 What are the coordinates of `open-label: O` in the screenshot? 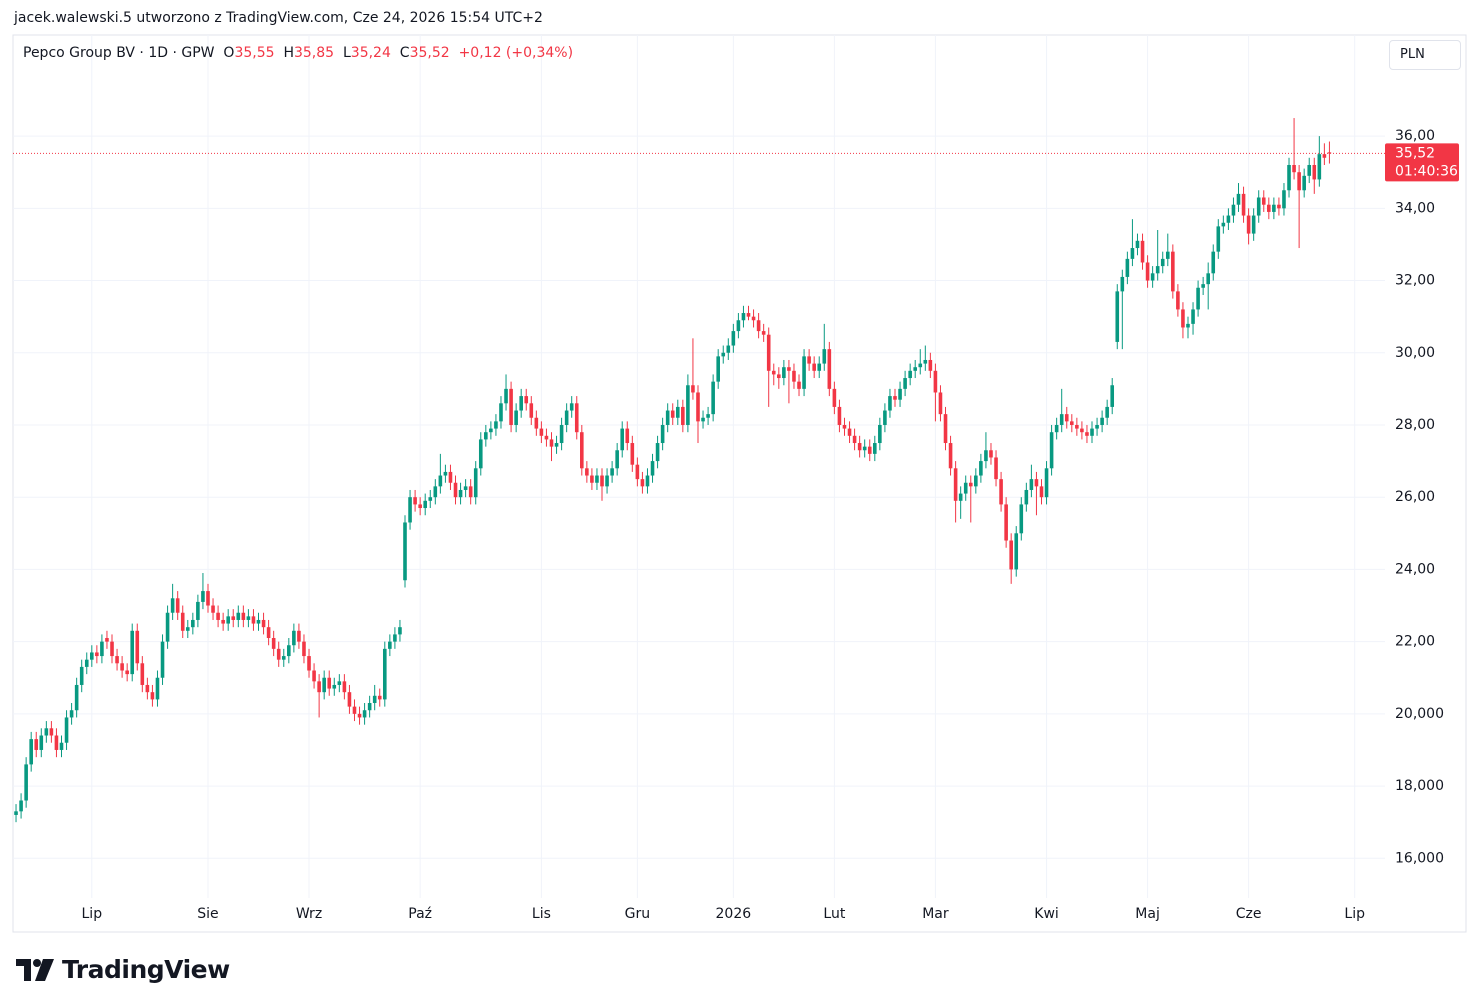 It's located at (229, 53).